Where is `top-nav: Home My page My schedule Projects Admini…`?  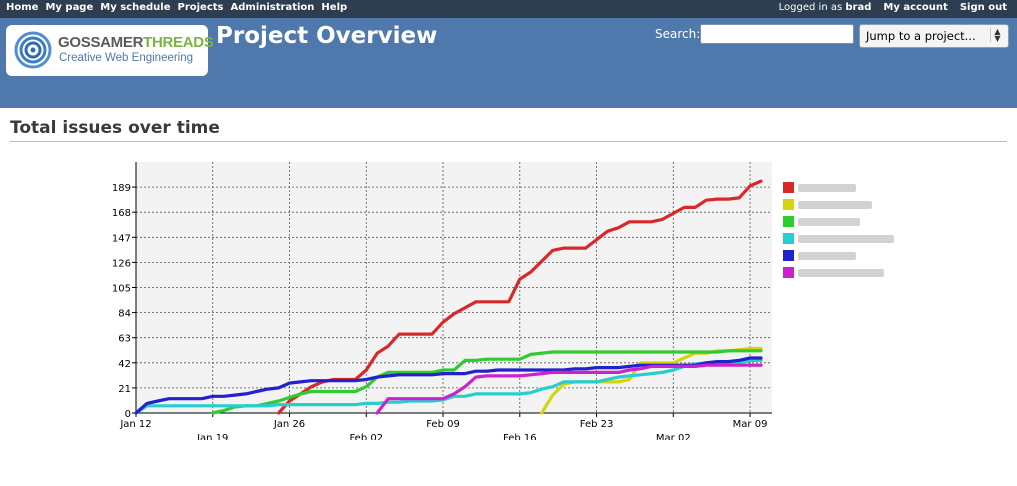 top-nav: Home My page My schedule Projects Admini… is located at coordinates (176, 7).